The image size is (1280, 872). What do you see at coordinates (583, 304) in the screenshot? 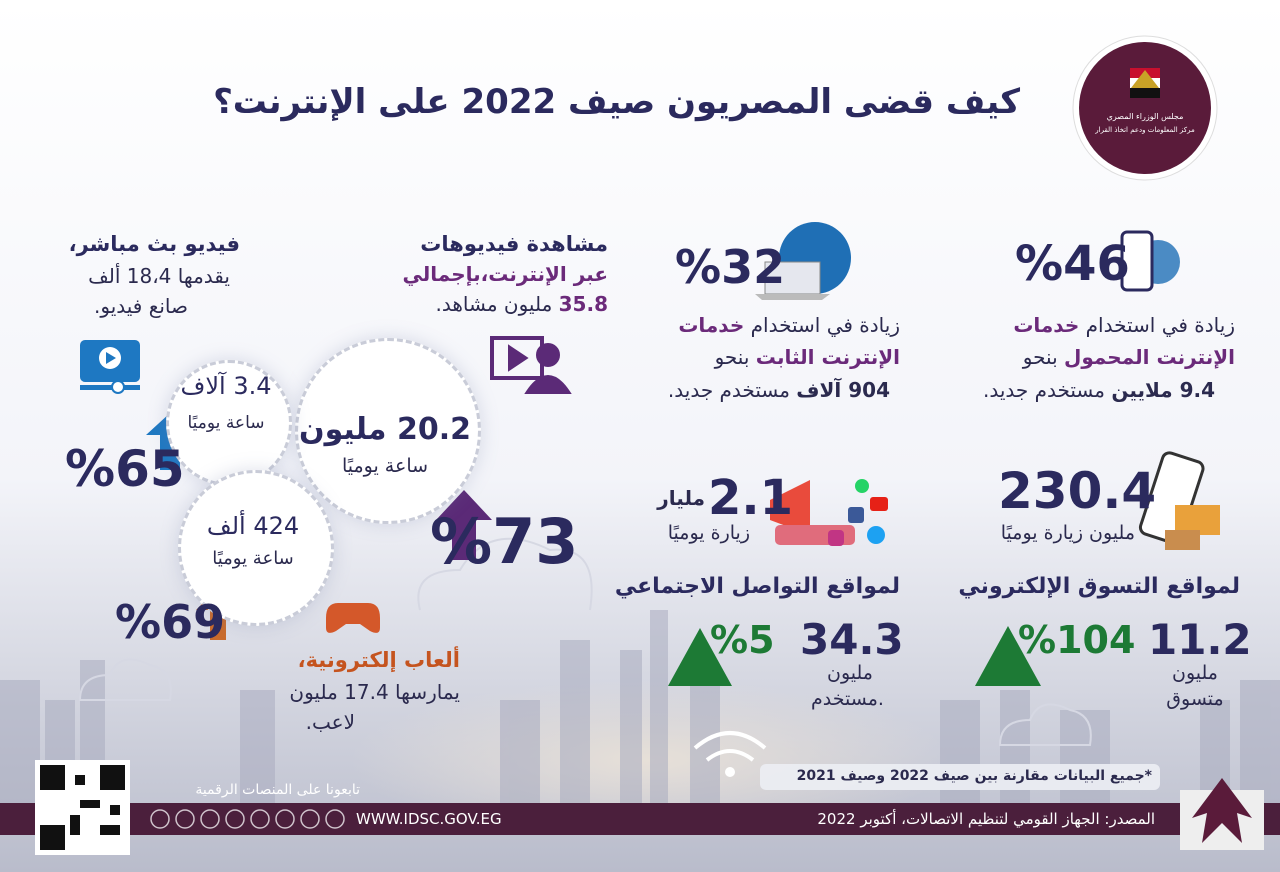
I see `amount: 35.8` at bounding box center [583, 304].